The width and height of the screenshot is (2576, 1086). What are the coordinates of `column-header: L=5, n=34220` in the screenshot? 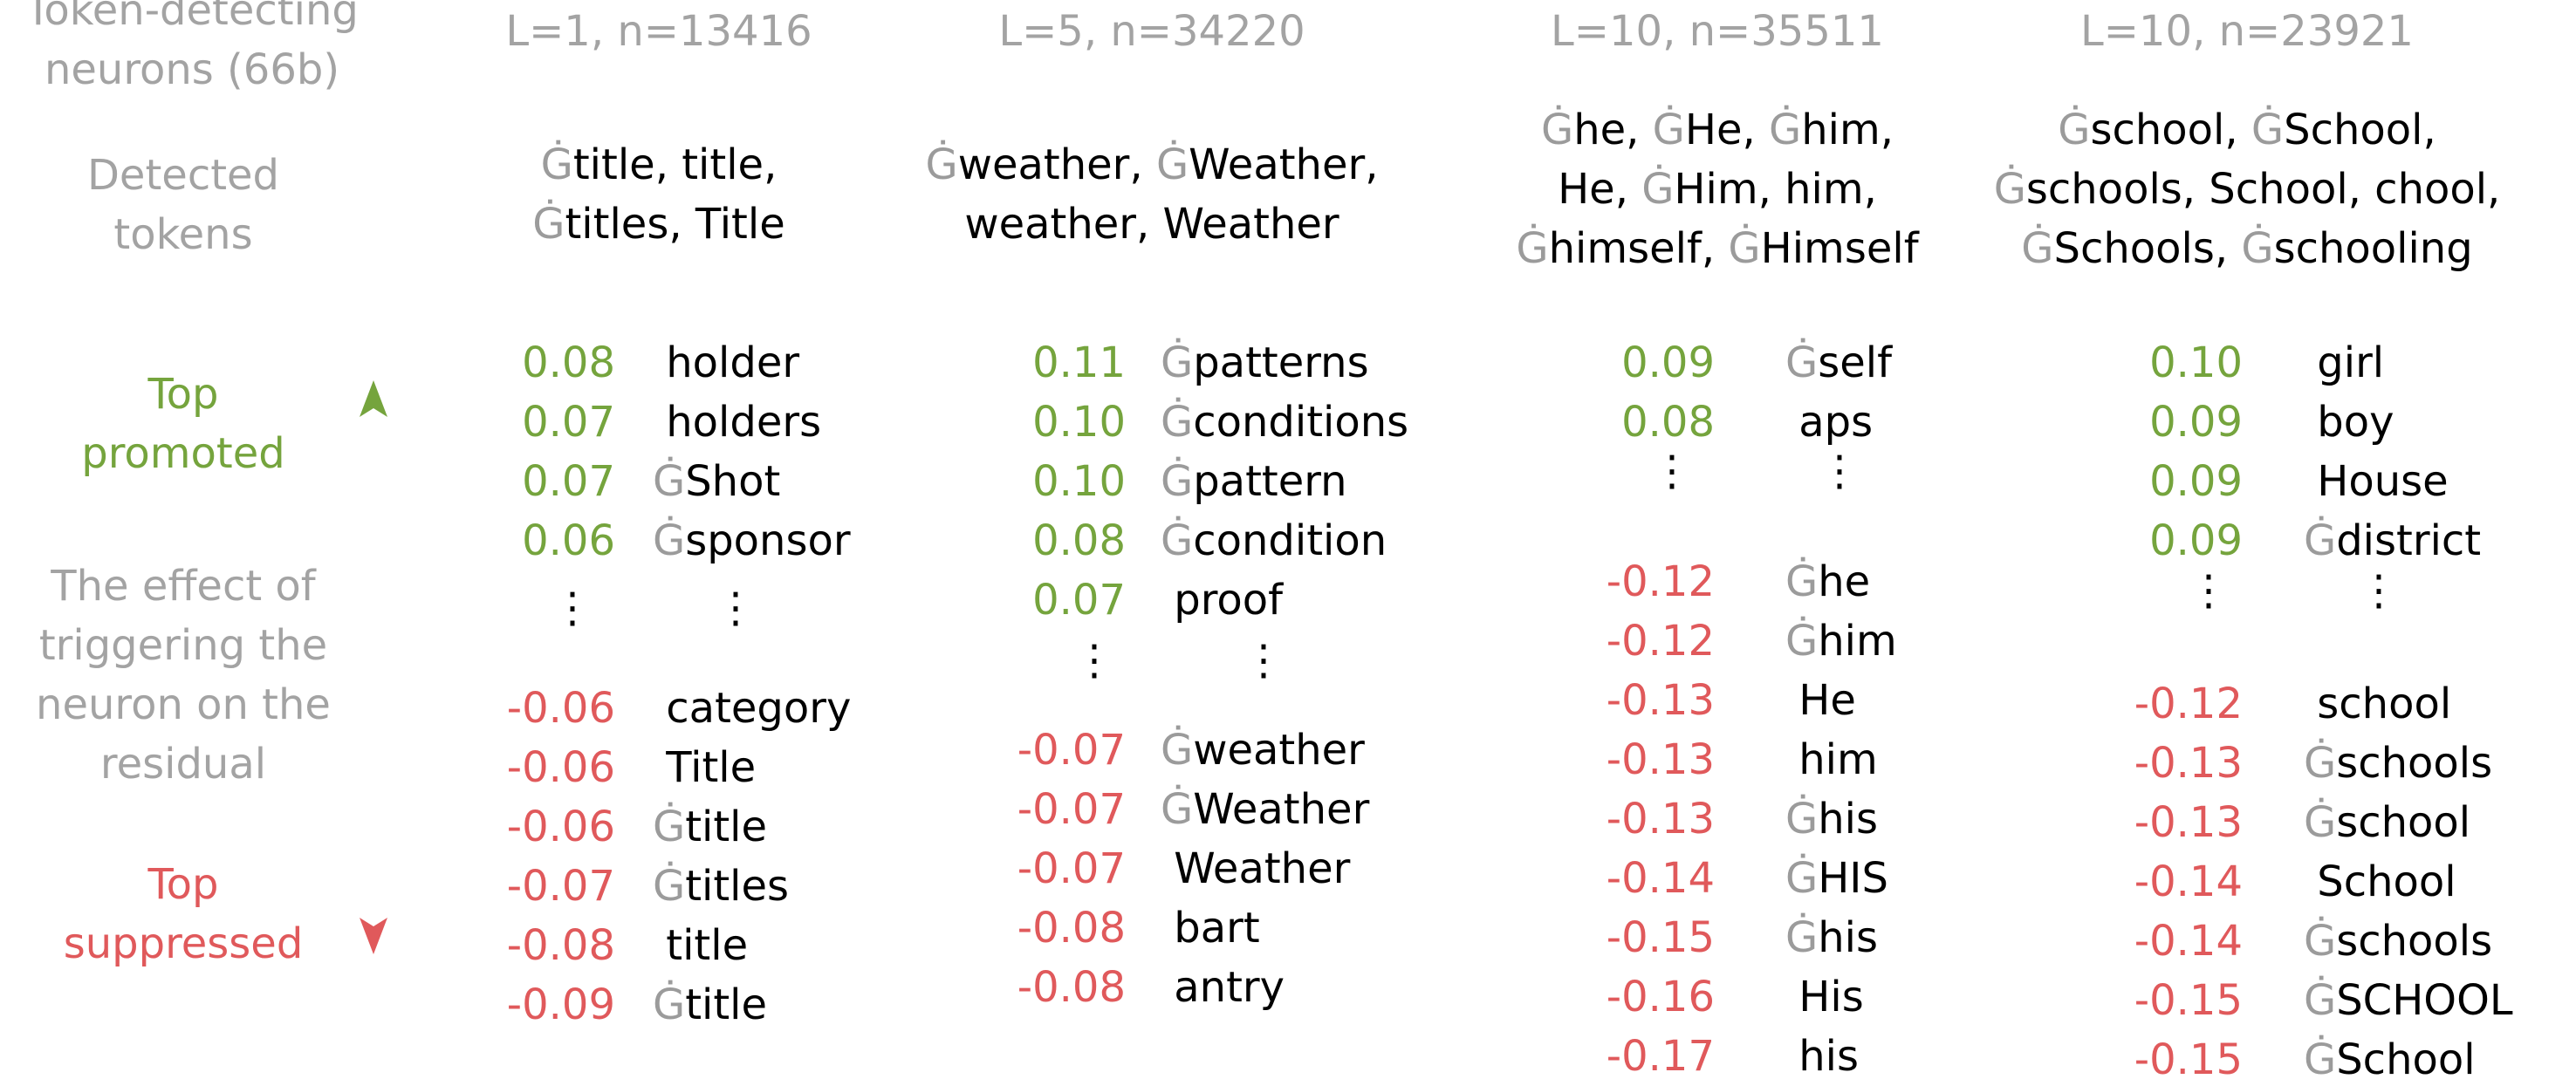 It's located at (1152, 32).